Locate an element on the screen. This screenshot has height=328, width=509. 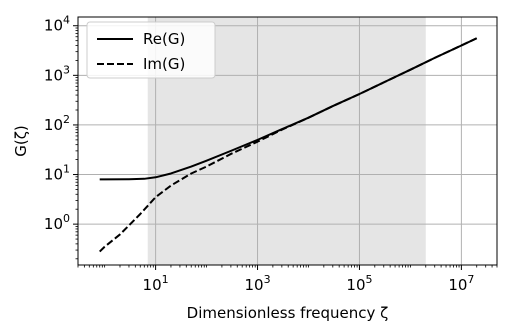
y-tick-label: 10¹ is located at coordinates (57, 173).